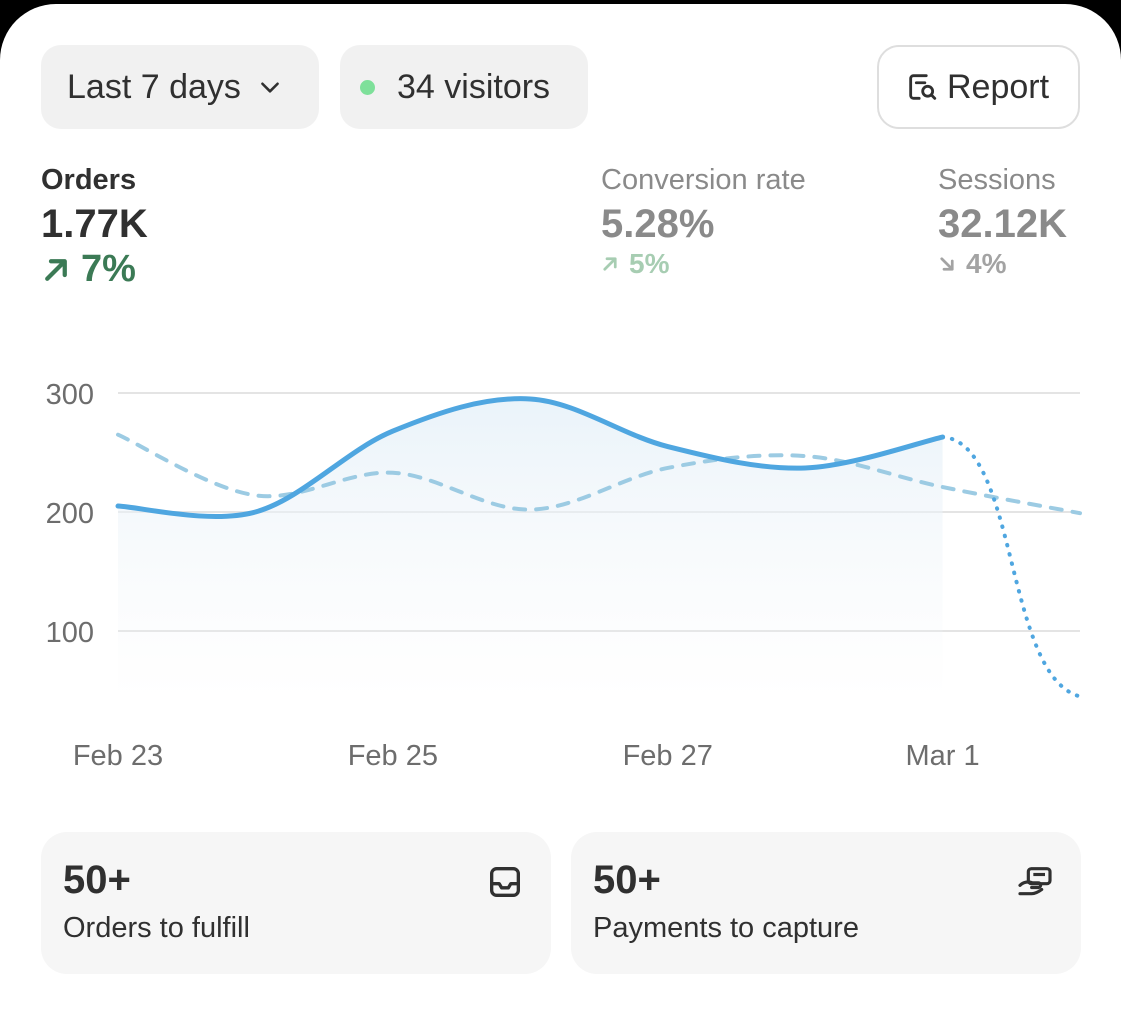 The height and width of the screenshot is (1026, 1121). I want to click on metric-value: 5.28%, so click(658, 224).